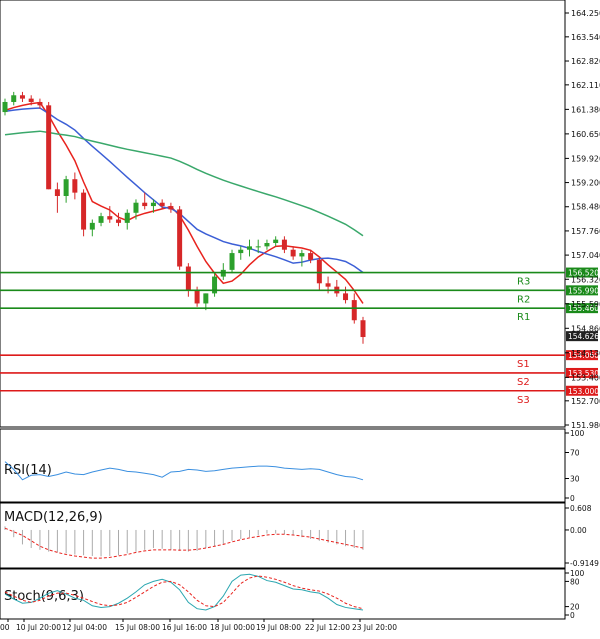 The height and width of the screenshot is (639, 600). What do you see at coordinates (278, 627) in the screenshot?
I see `time-tick-label: 19 Jul 08:00` at bounding box center [278, 627].